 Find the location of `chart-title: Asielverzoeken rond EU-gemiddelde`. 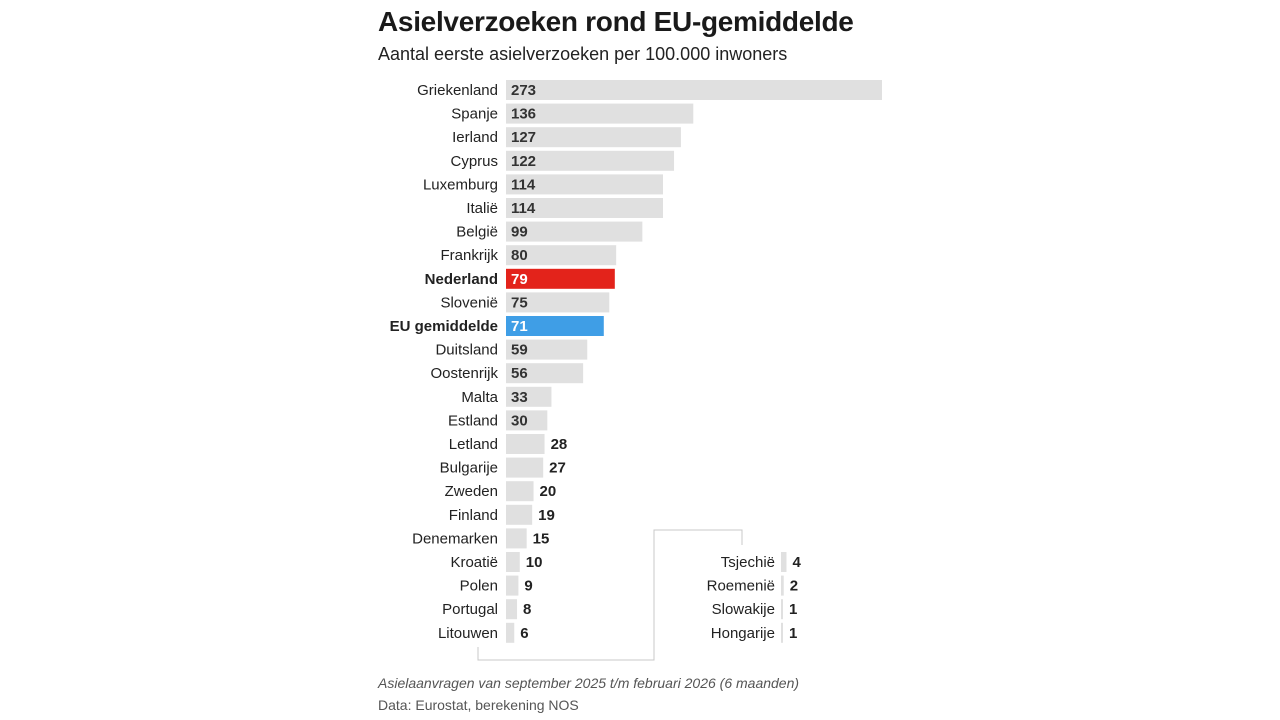

chart-title: Asielverzoeken rond EU-gemiddelde is located at coordinates (616, 21).